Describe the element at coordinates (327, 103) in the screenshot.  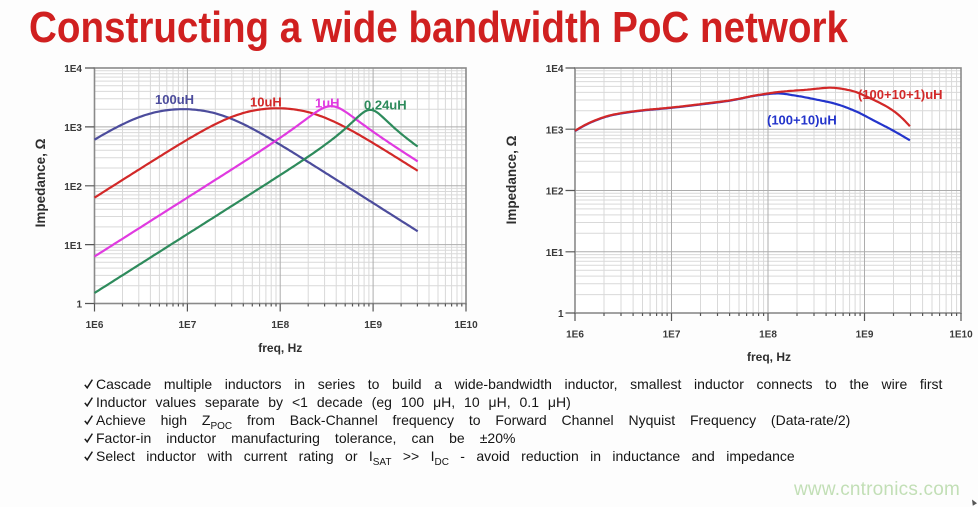
I see `svg-text: 1uH` at that location.